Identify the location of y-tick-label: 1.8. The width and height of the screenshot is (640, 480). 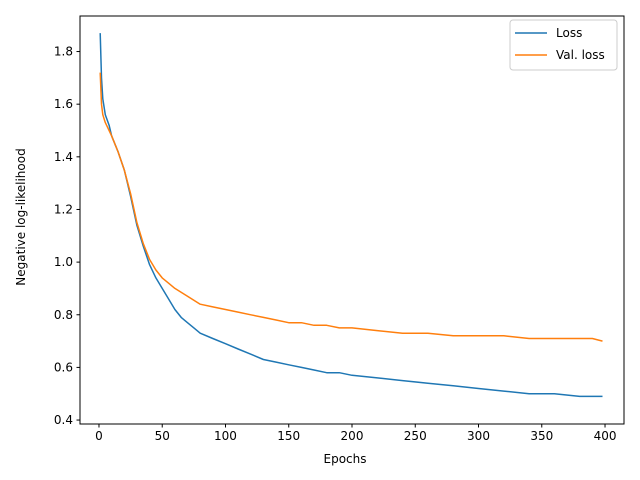
(63, 52).